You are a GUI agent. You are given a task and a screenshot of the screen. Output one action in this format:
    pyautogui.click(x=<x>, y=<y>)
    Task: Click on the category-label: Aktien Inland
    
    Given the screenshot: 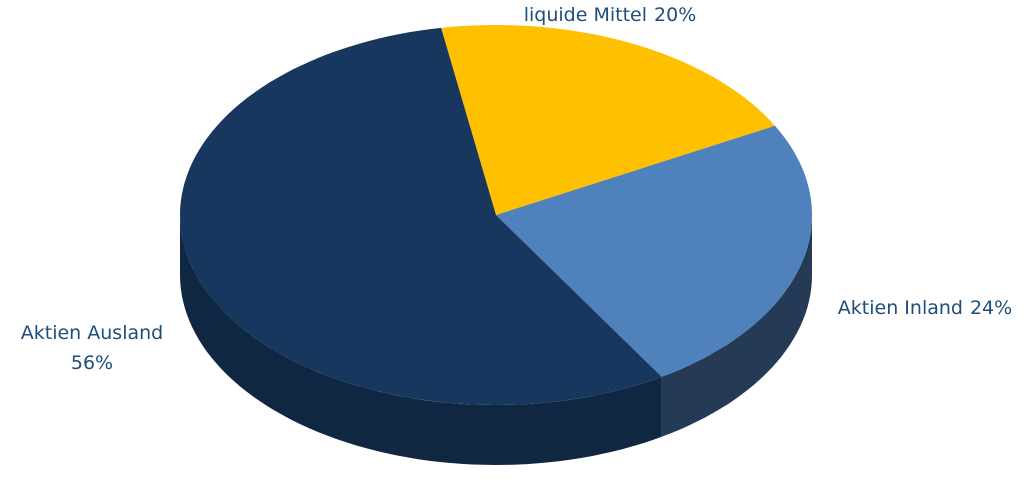 What is the action you would take?
    pyautogui.click(x=900, y=308)
    